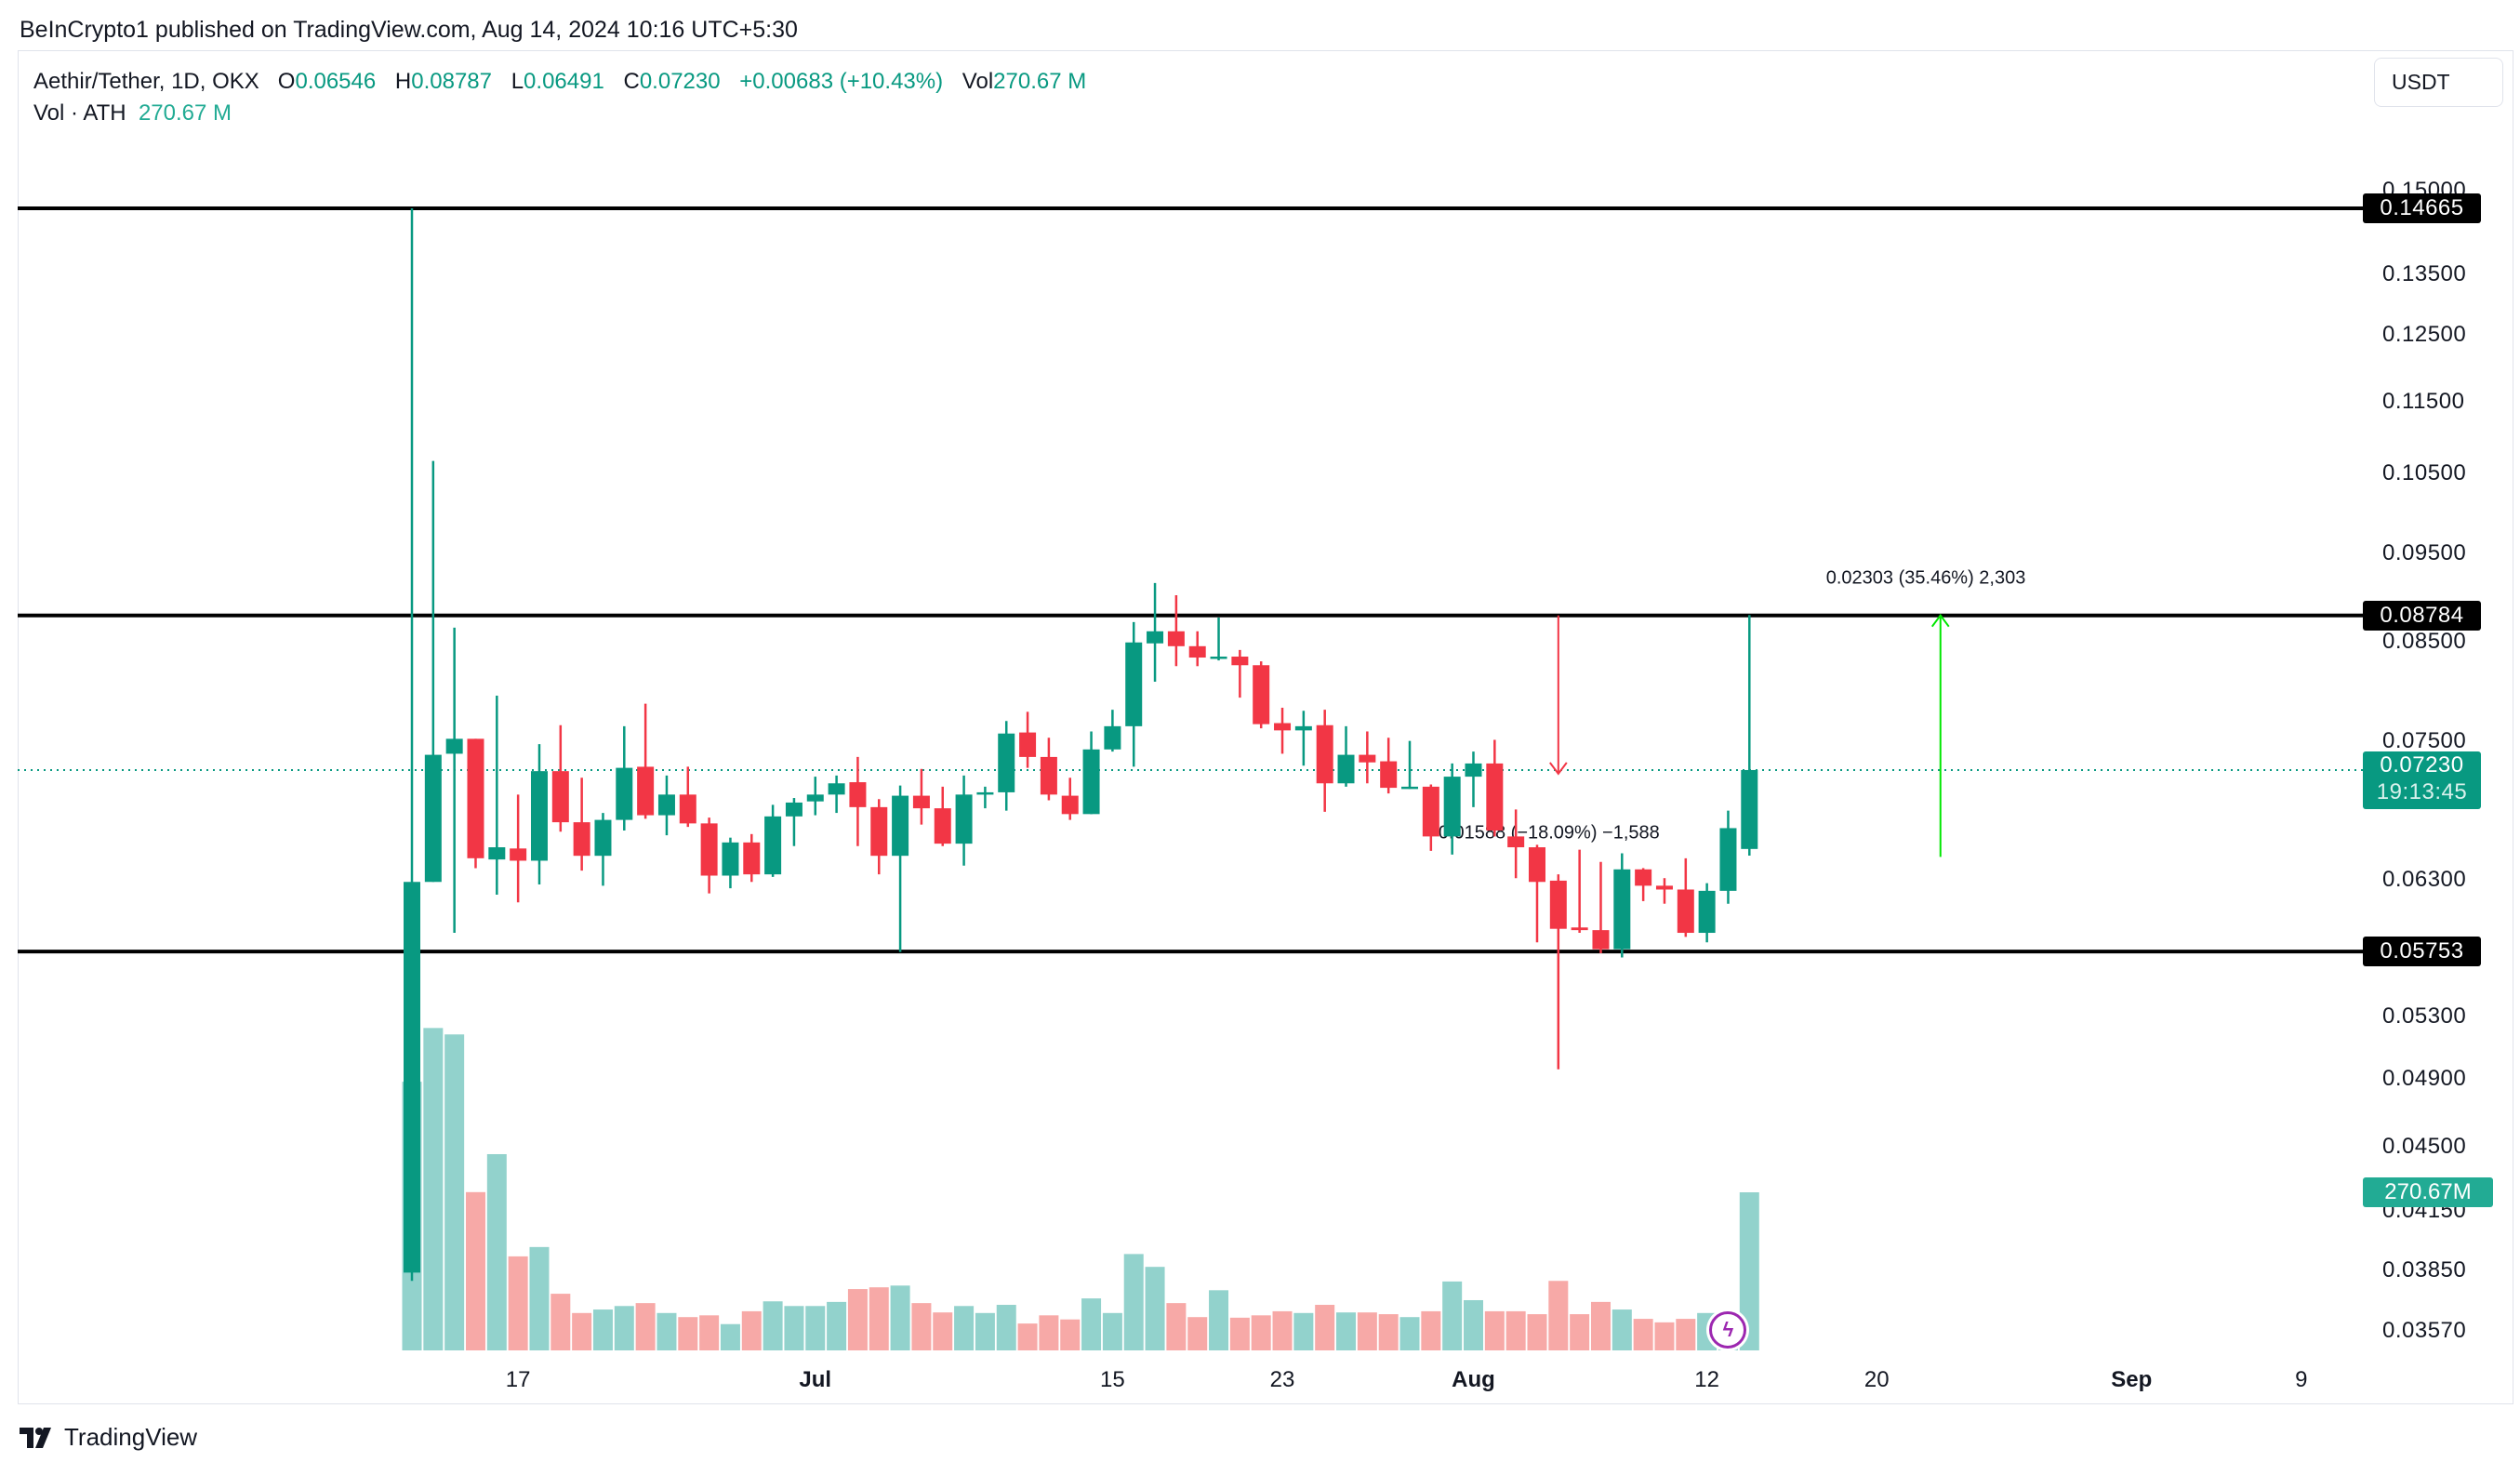 Image resolution: width=2520 pixels, height=1462 pixels. Describe the element at coordinates (2438, 82) in the screenshot. I see `currency-button: USDT` at that location.